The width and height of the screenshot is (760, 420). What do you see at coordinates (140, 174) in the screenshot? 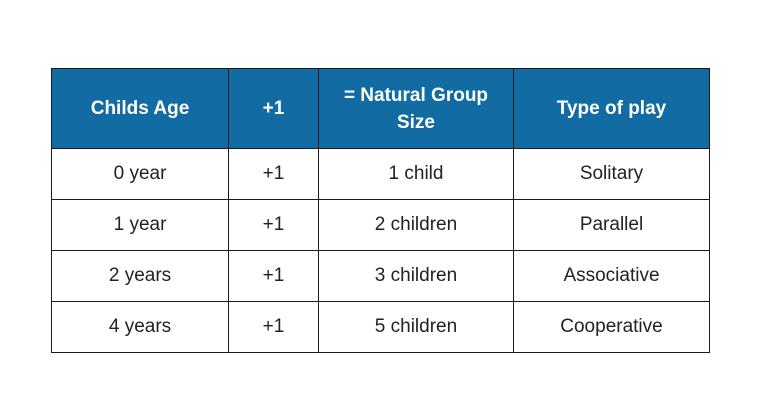
I see `cell-childs-age: 0 year` at bounding box center [140, 174].